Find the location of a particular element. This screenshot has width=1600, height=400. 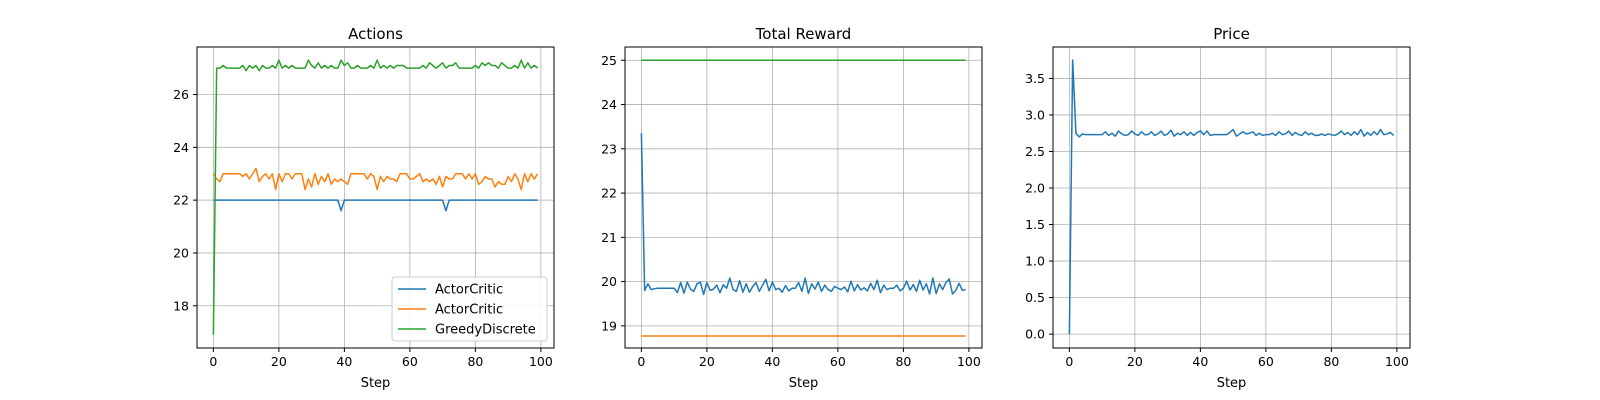

y-tick-label: 0.5 is located at coordinates (1035, 297).